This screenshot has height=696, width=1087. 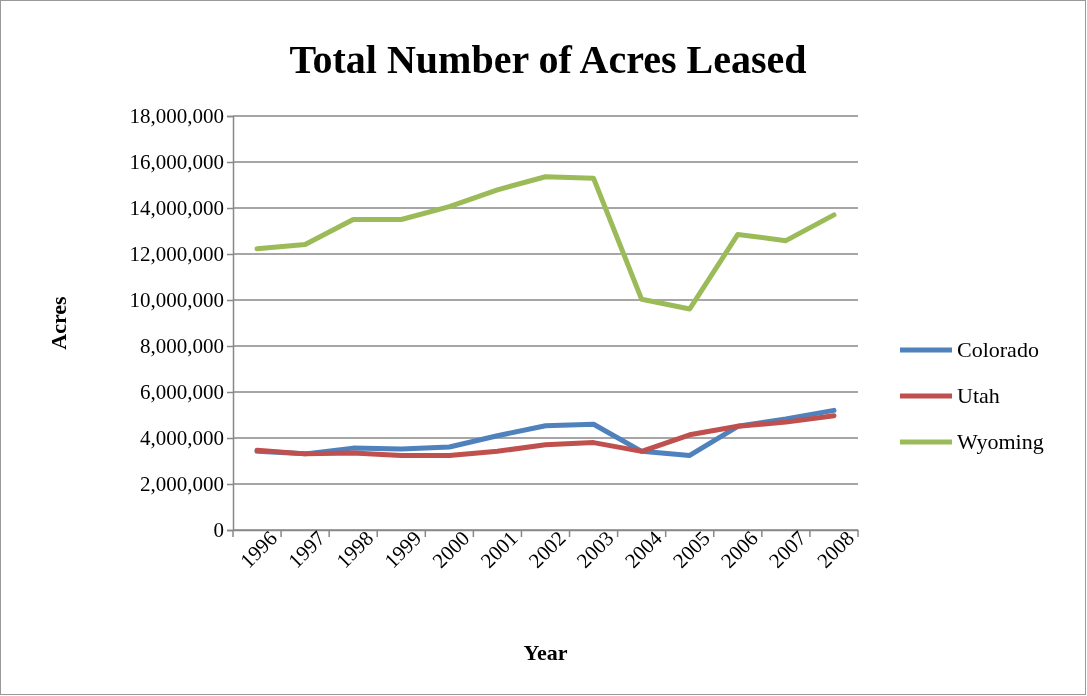 What do you see at coordinates (545, 652) in the screenshot?
I see `x-axis-title: Year` at bounding box center [545, 652].